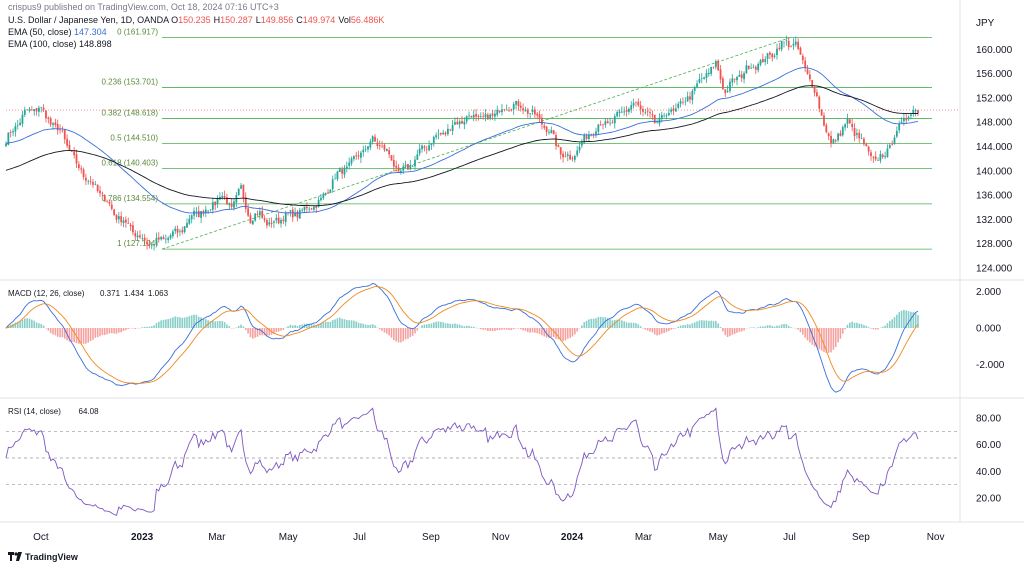 This screenshot has height=568, width=1024. Describe the element at coordinates (88, 20) in the screenshot. I see `symbol-title: U.S. Dollar / Japanese Yen, 1D, OANDA` at that location.